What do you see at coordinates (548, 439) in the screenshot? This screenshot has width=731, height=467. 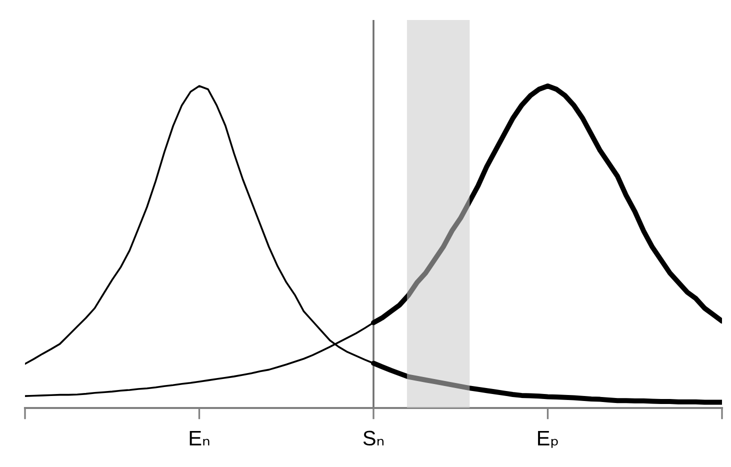 I see `x-tick-label: Eₚ` at bounding box center [548, 439].